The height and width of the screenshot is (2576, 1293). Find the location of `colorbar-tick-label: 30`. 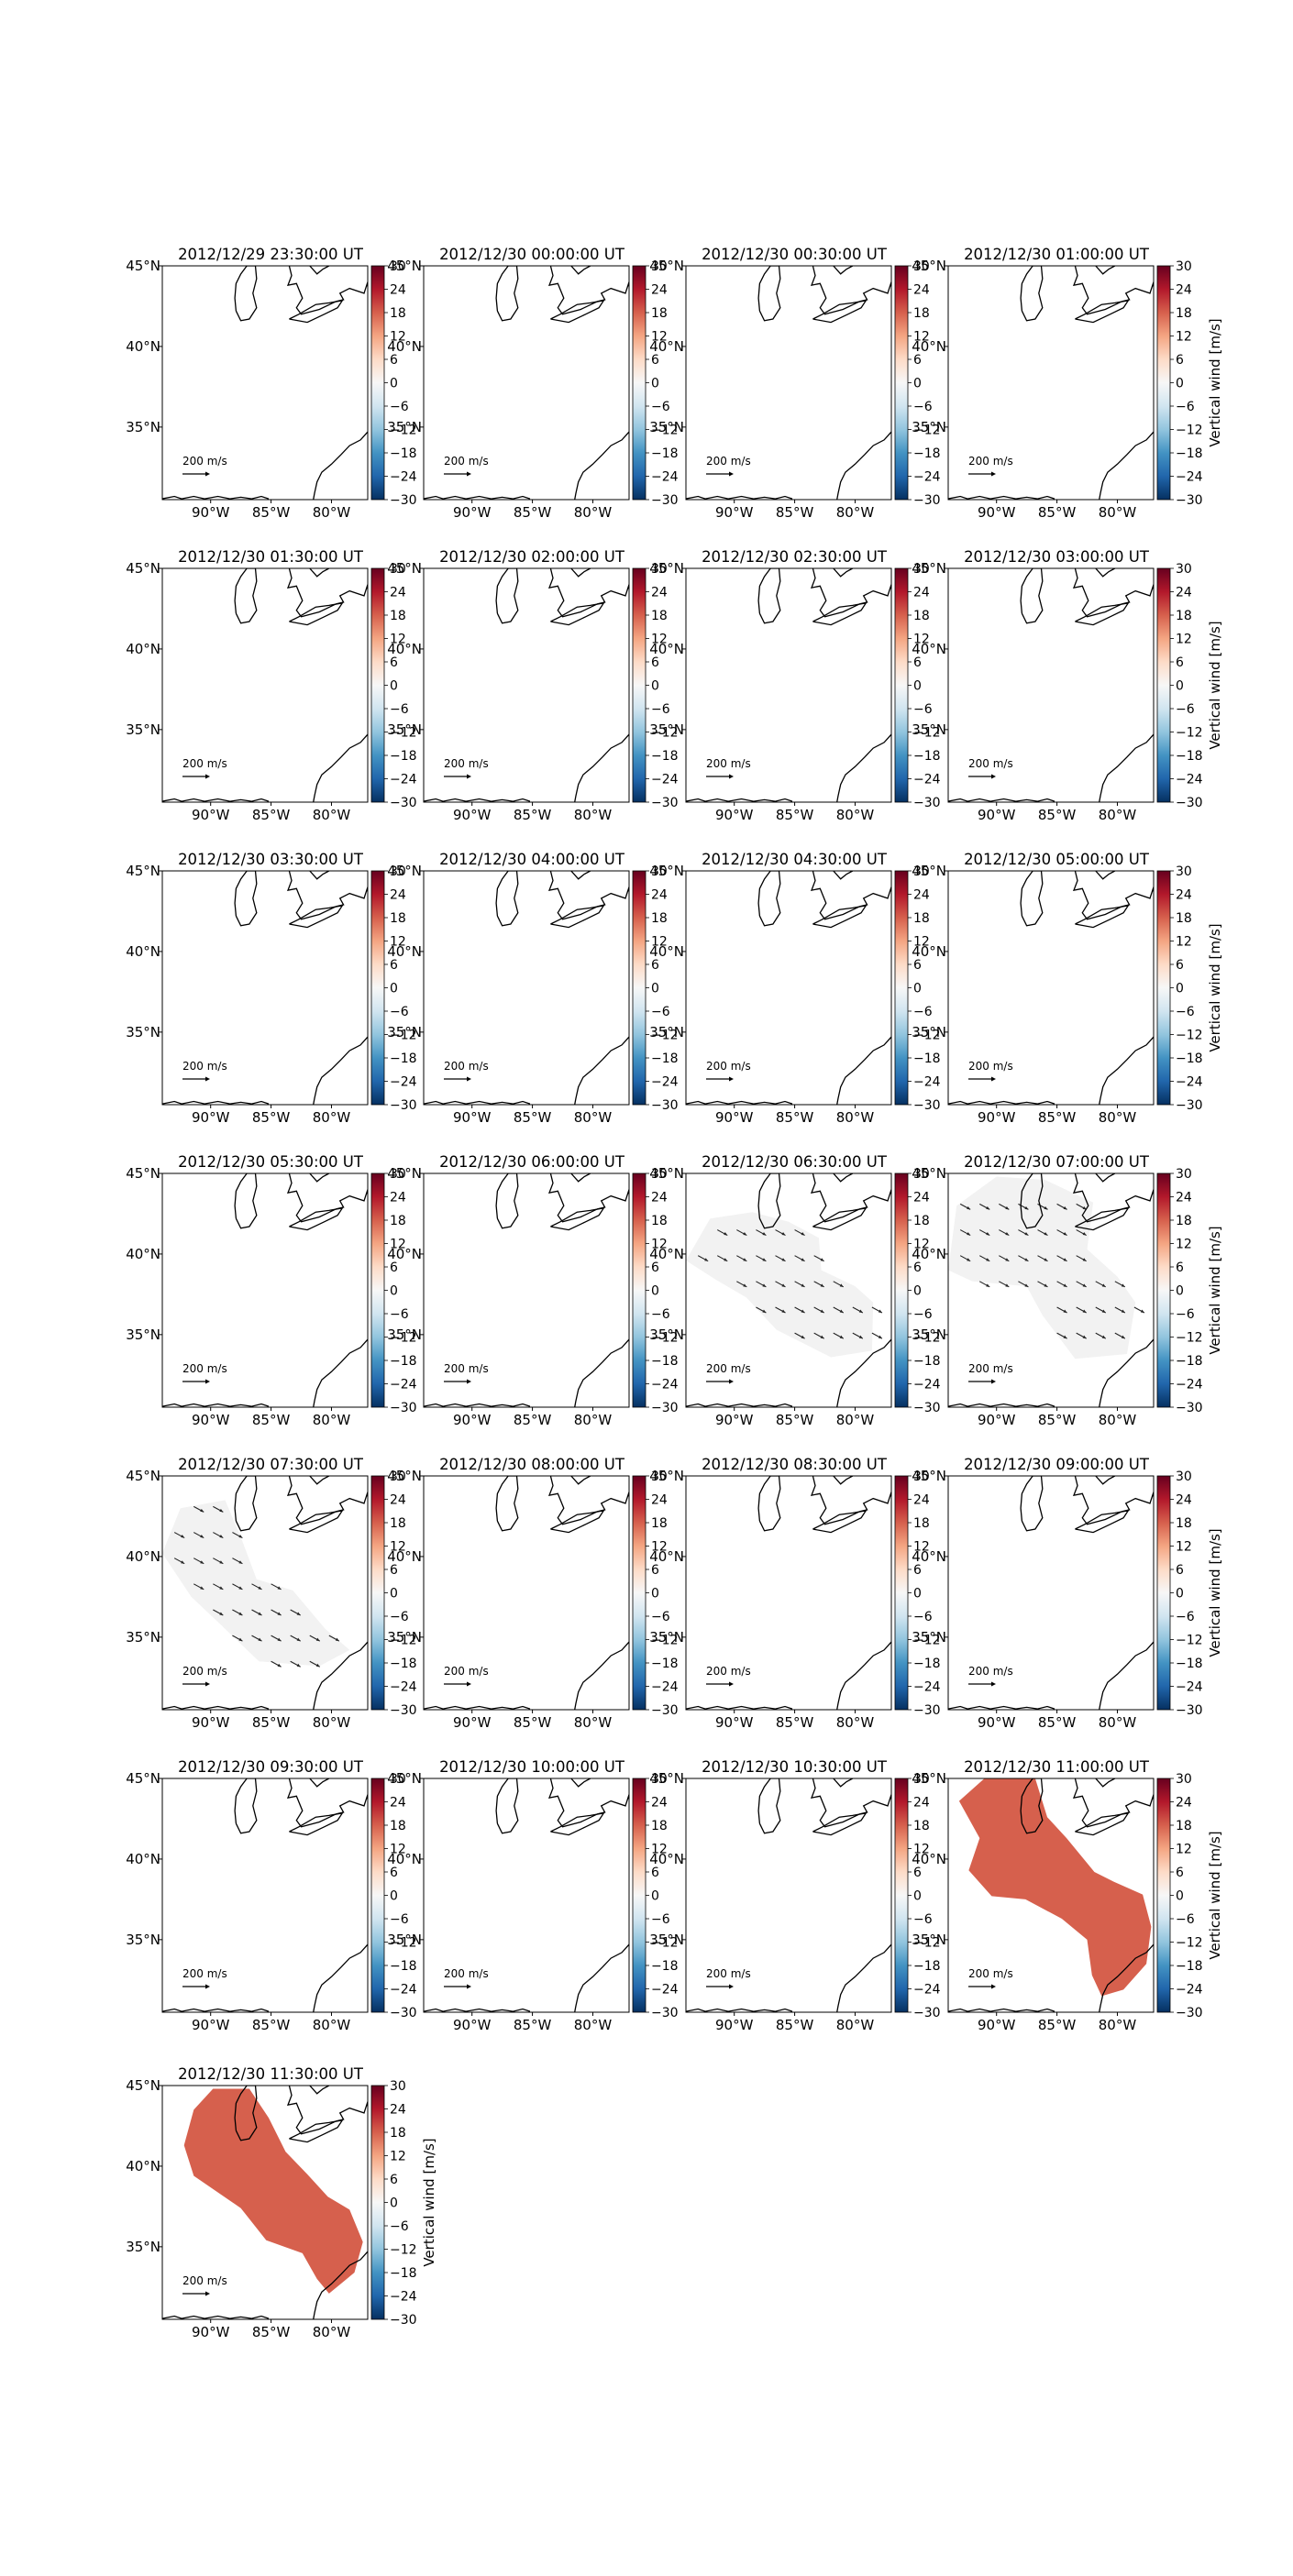

colorbar-tick-label: 30 is located at coordinates (659, 1779).